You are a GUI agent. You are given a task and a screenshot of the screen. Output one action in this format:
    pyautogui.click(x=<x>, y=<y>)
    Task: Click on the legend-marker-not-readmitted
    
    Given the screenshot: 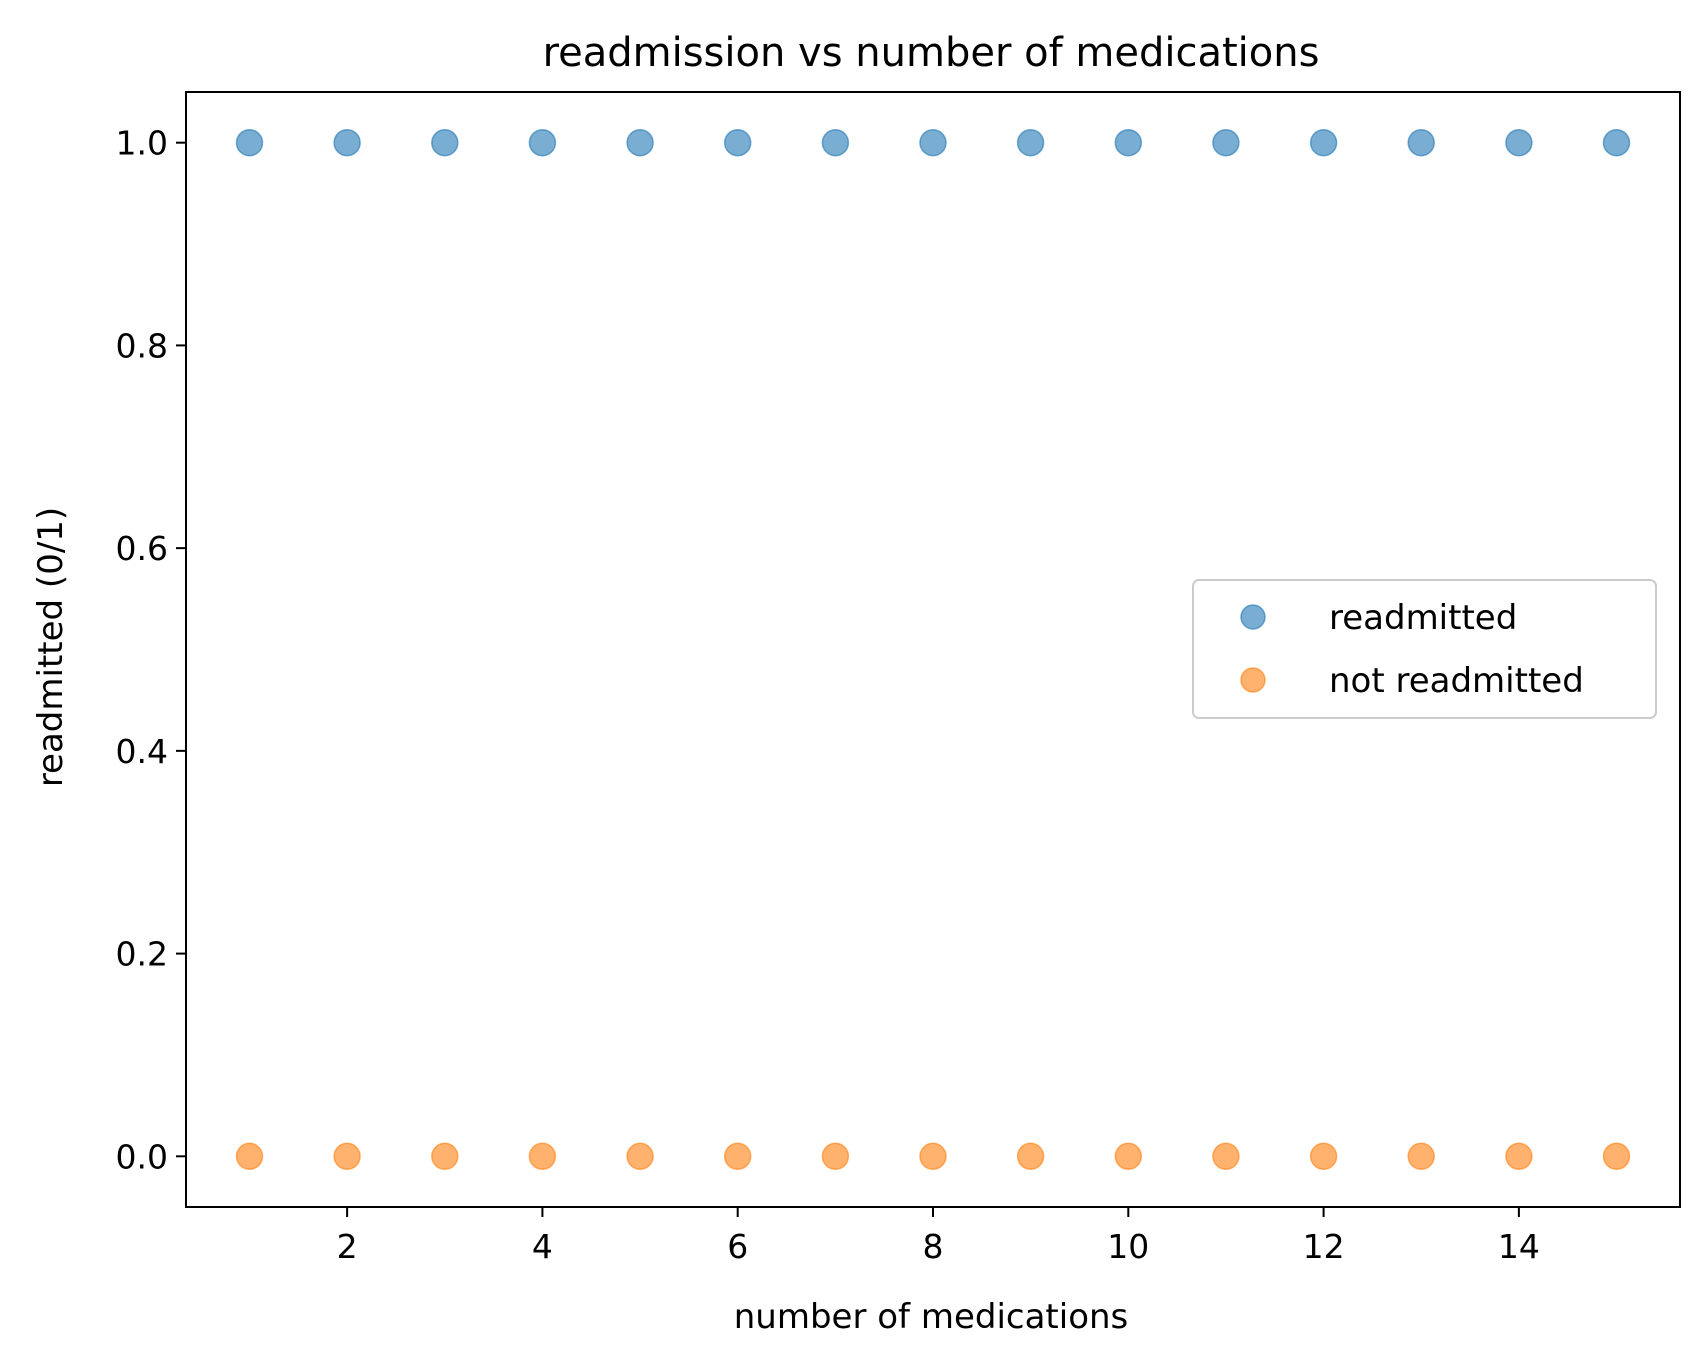 What is the action you would take?
    pyautogui.click(x=1253, y=680)
    